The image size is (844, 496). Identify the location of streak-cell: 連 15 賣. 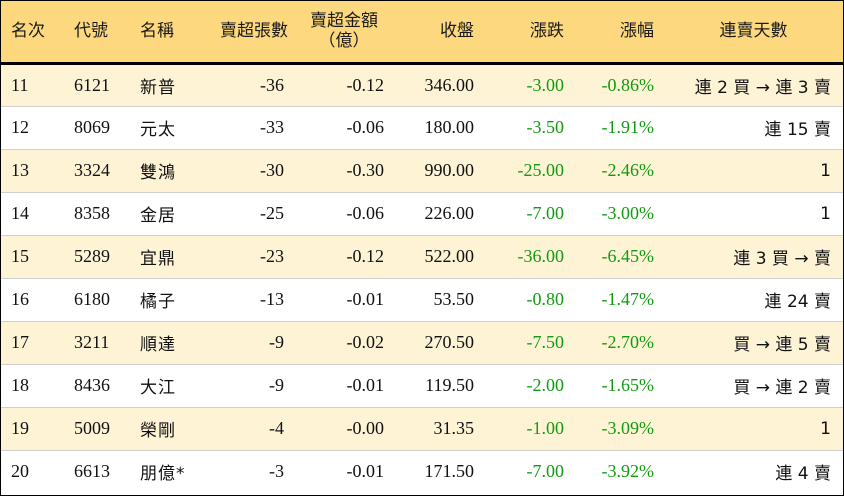
(797, 130).